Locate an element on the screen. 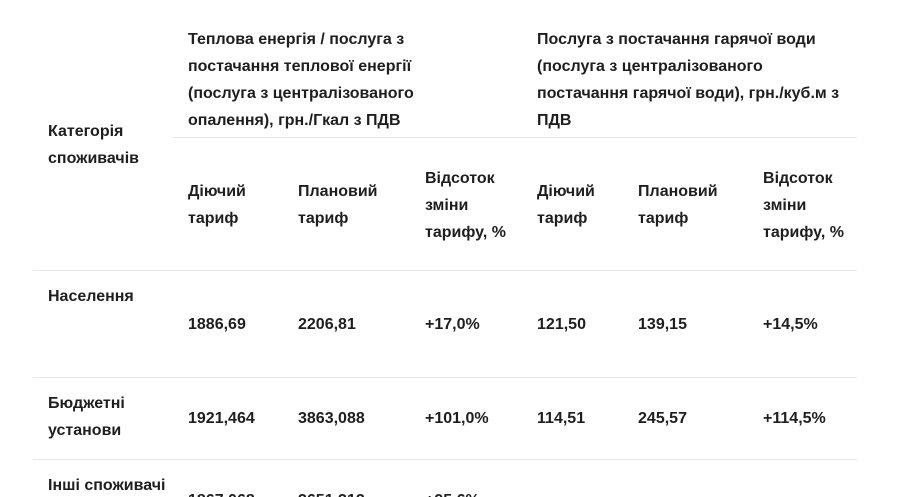 Image resolution: width=900 pixels, height=497 pixels. subheader-heat-current-tariff: Діючий тариф is located at coordinates (228, 204).